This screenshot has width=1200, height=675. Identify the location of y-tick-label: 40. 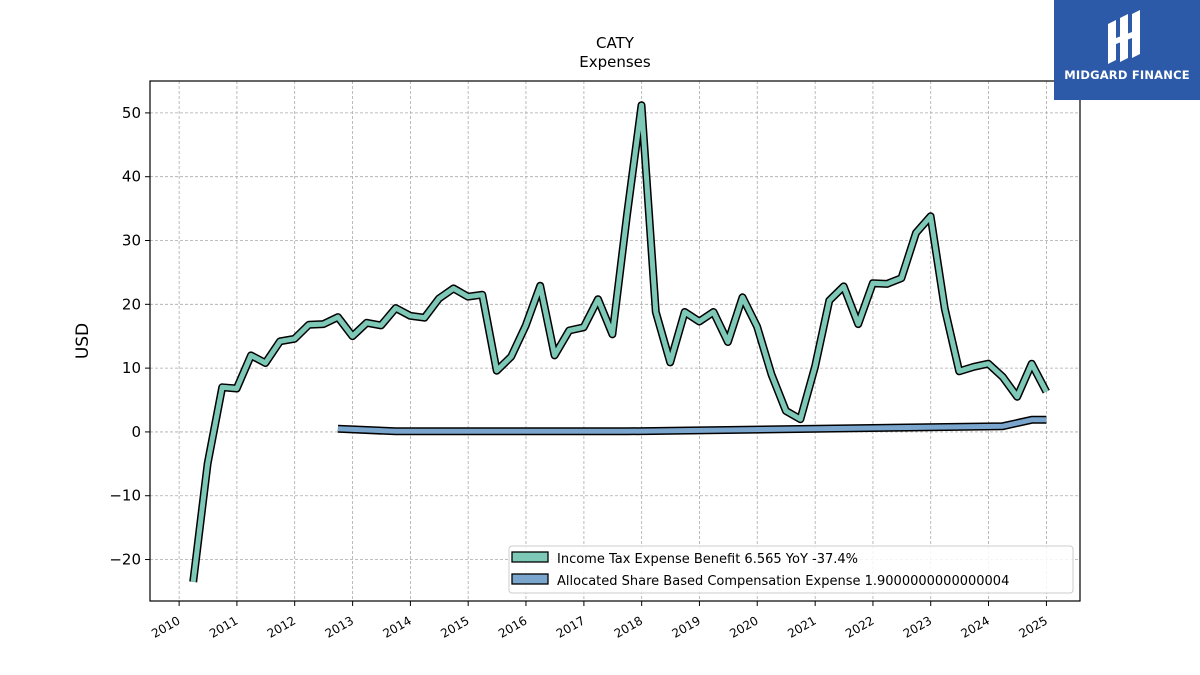
(131, 177).